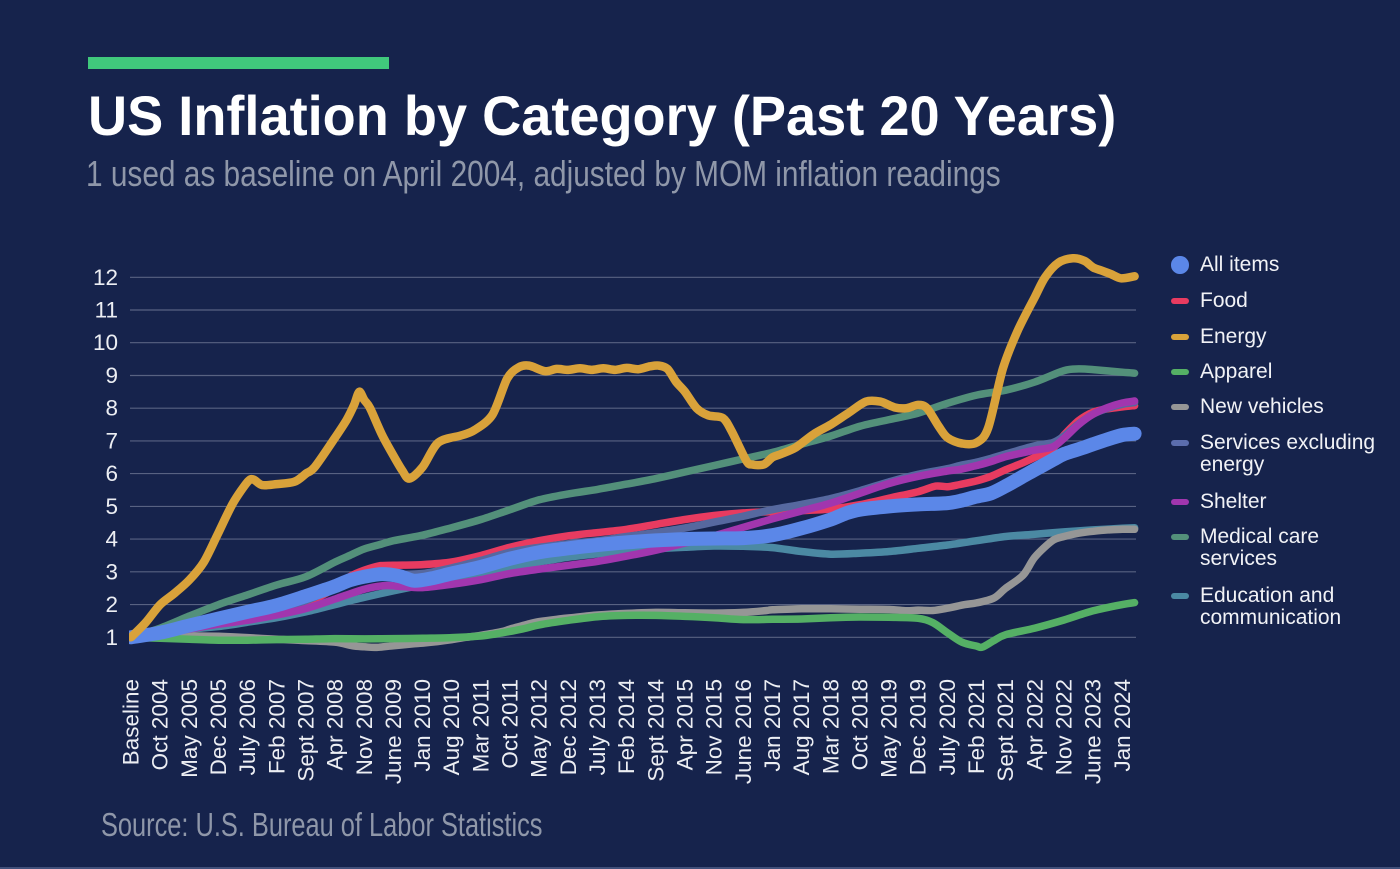  I want to click on svg-text: Oct 2011, so click(510, 724).